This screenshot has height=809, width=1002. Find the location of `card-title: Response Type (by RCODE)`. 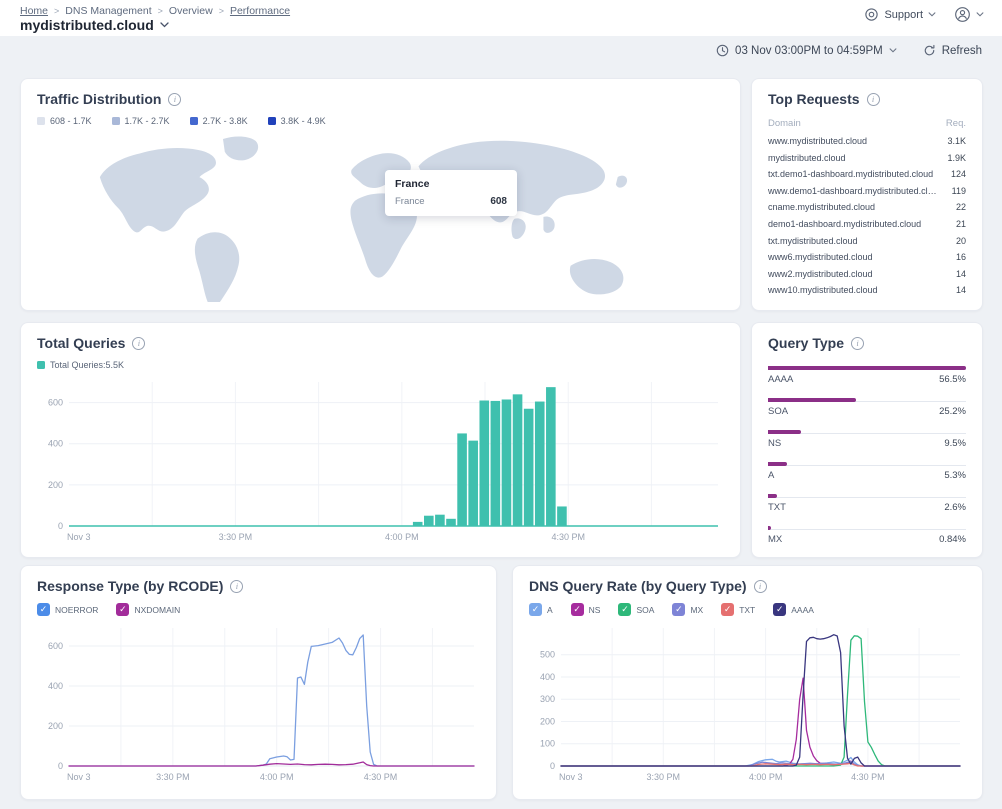

card-title: Response Type (by RCODE) is located at coordinates (130, 586).